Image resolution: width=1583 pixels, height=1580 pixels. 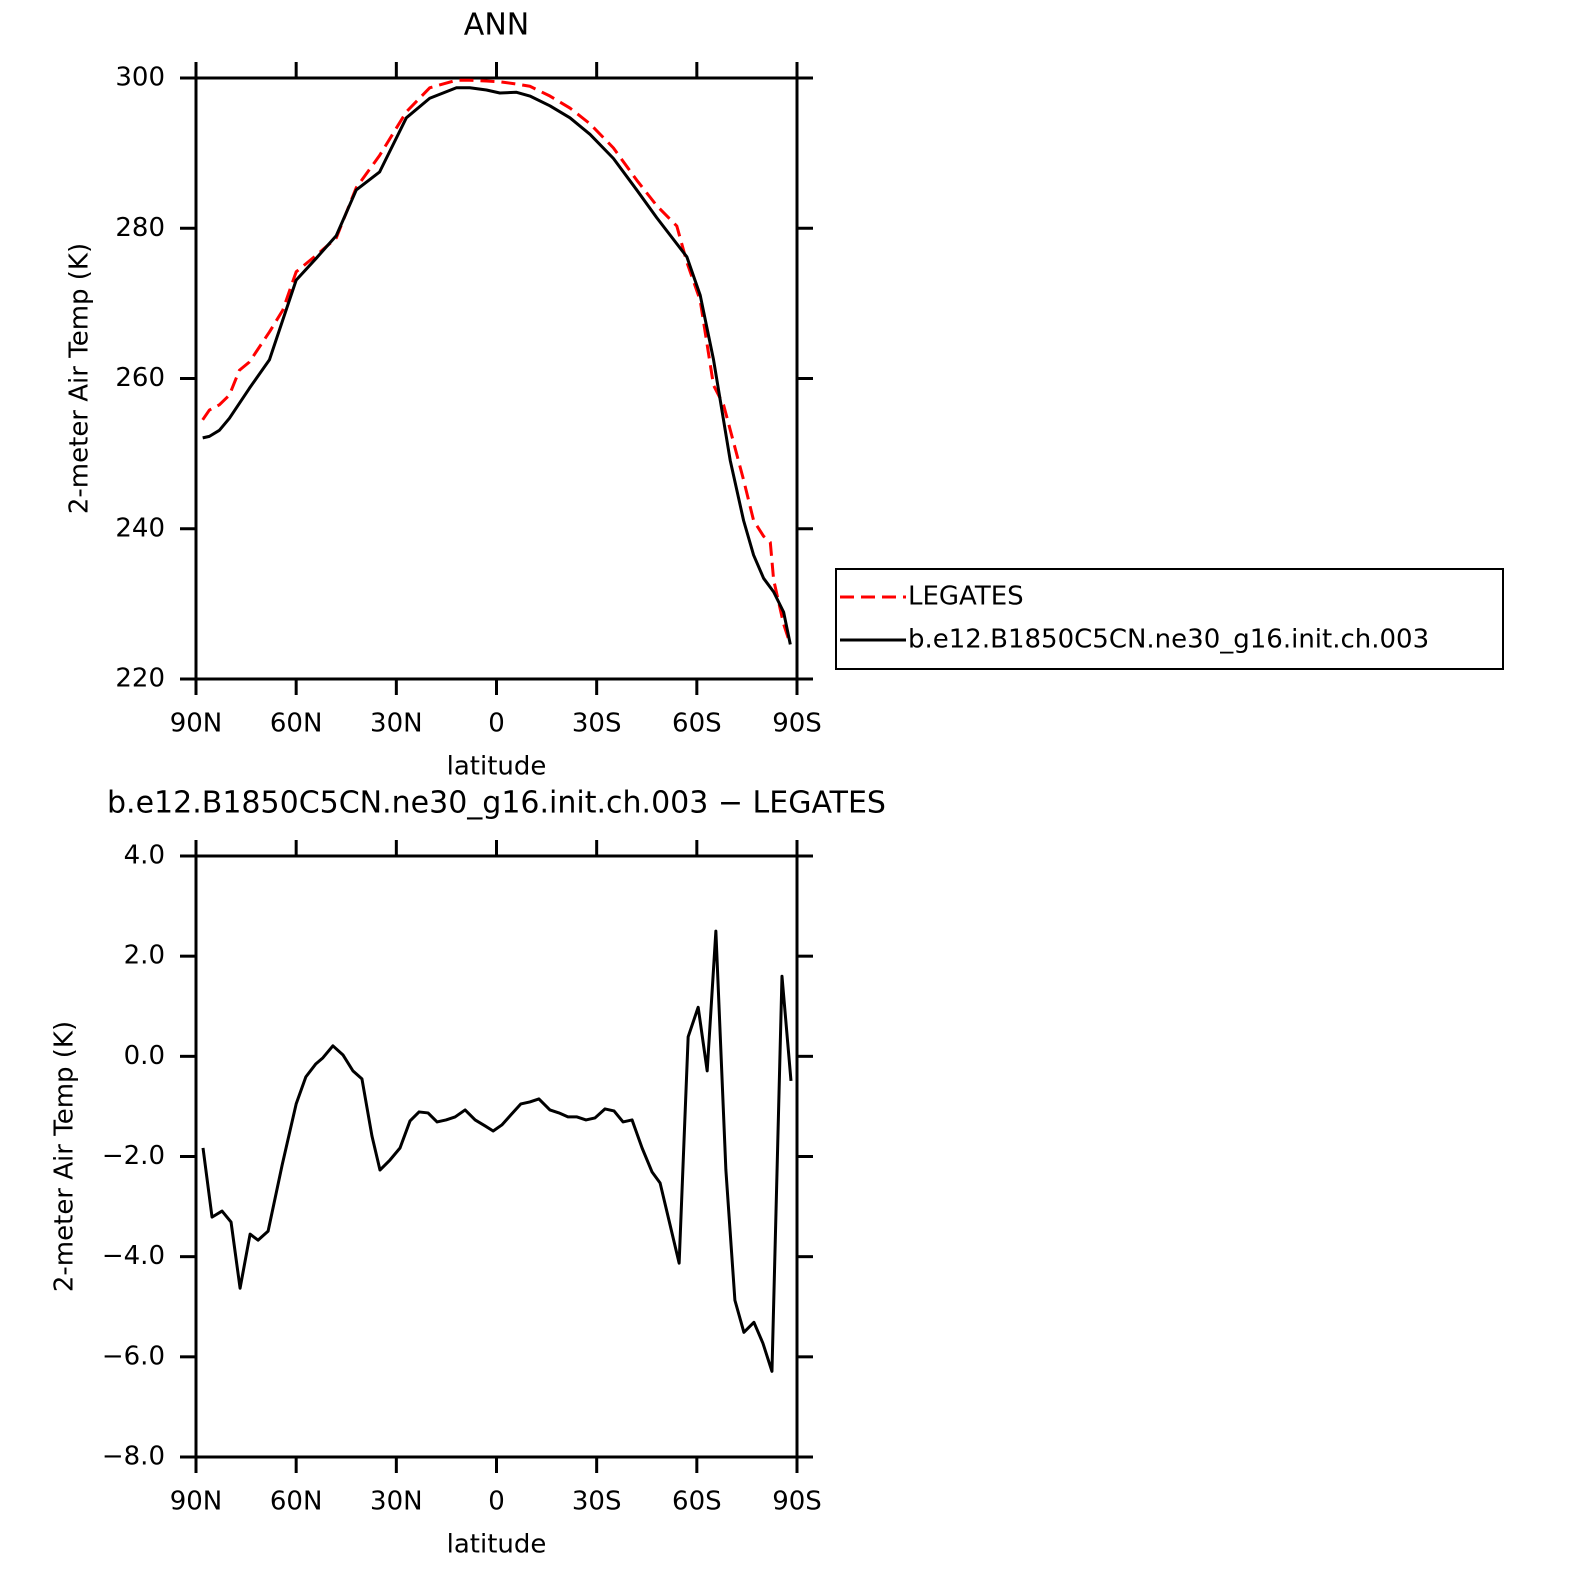 What do you see at coordinates (144, 856) in the screenshot?
I see `y-tick-label: 4.0` at bounding box center [144, 856].